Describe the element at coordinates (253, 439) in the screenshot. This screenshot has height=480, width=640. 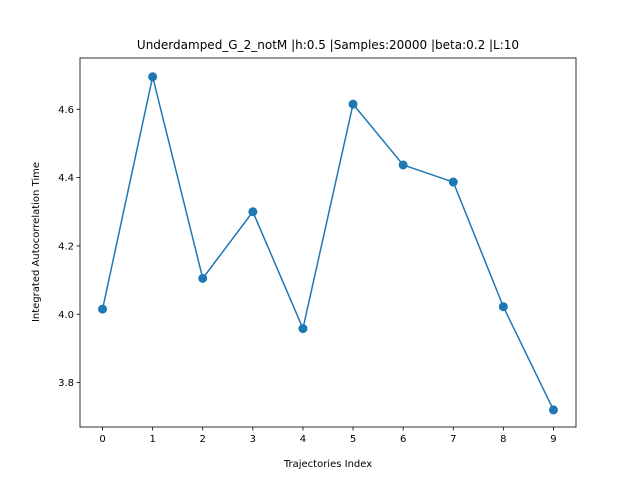
I see `x-tick-label: 3` at that location.